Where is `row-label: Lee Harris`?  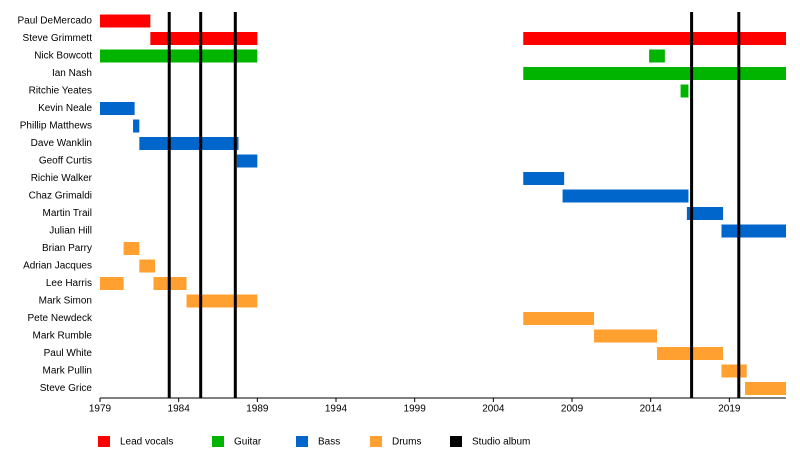 row-label: Lee Harris is located at coordinates (69, 283).